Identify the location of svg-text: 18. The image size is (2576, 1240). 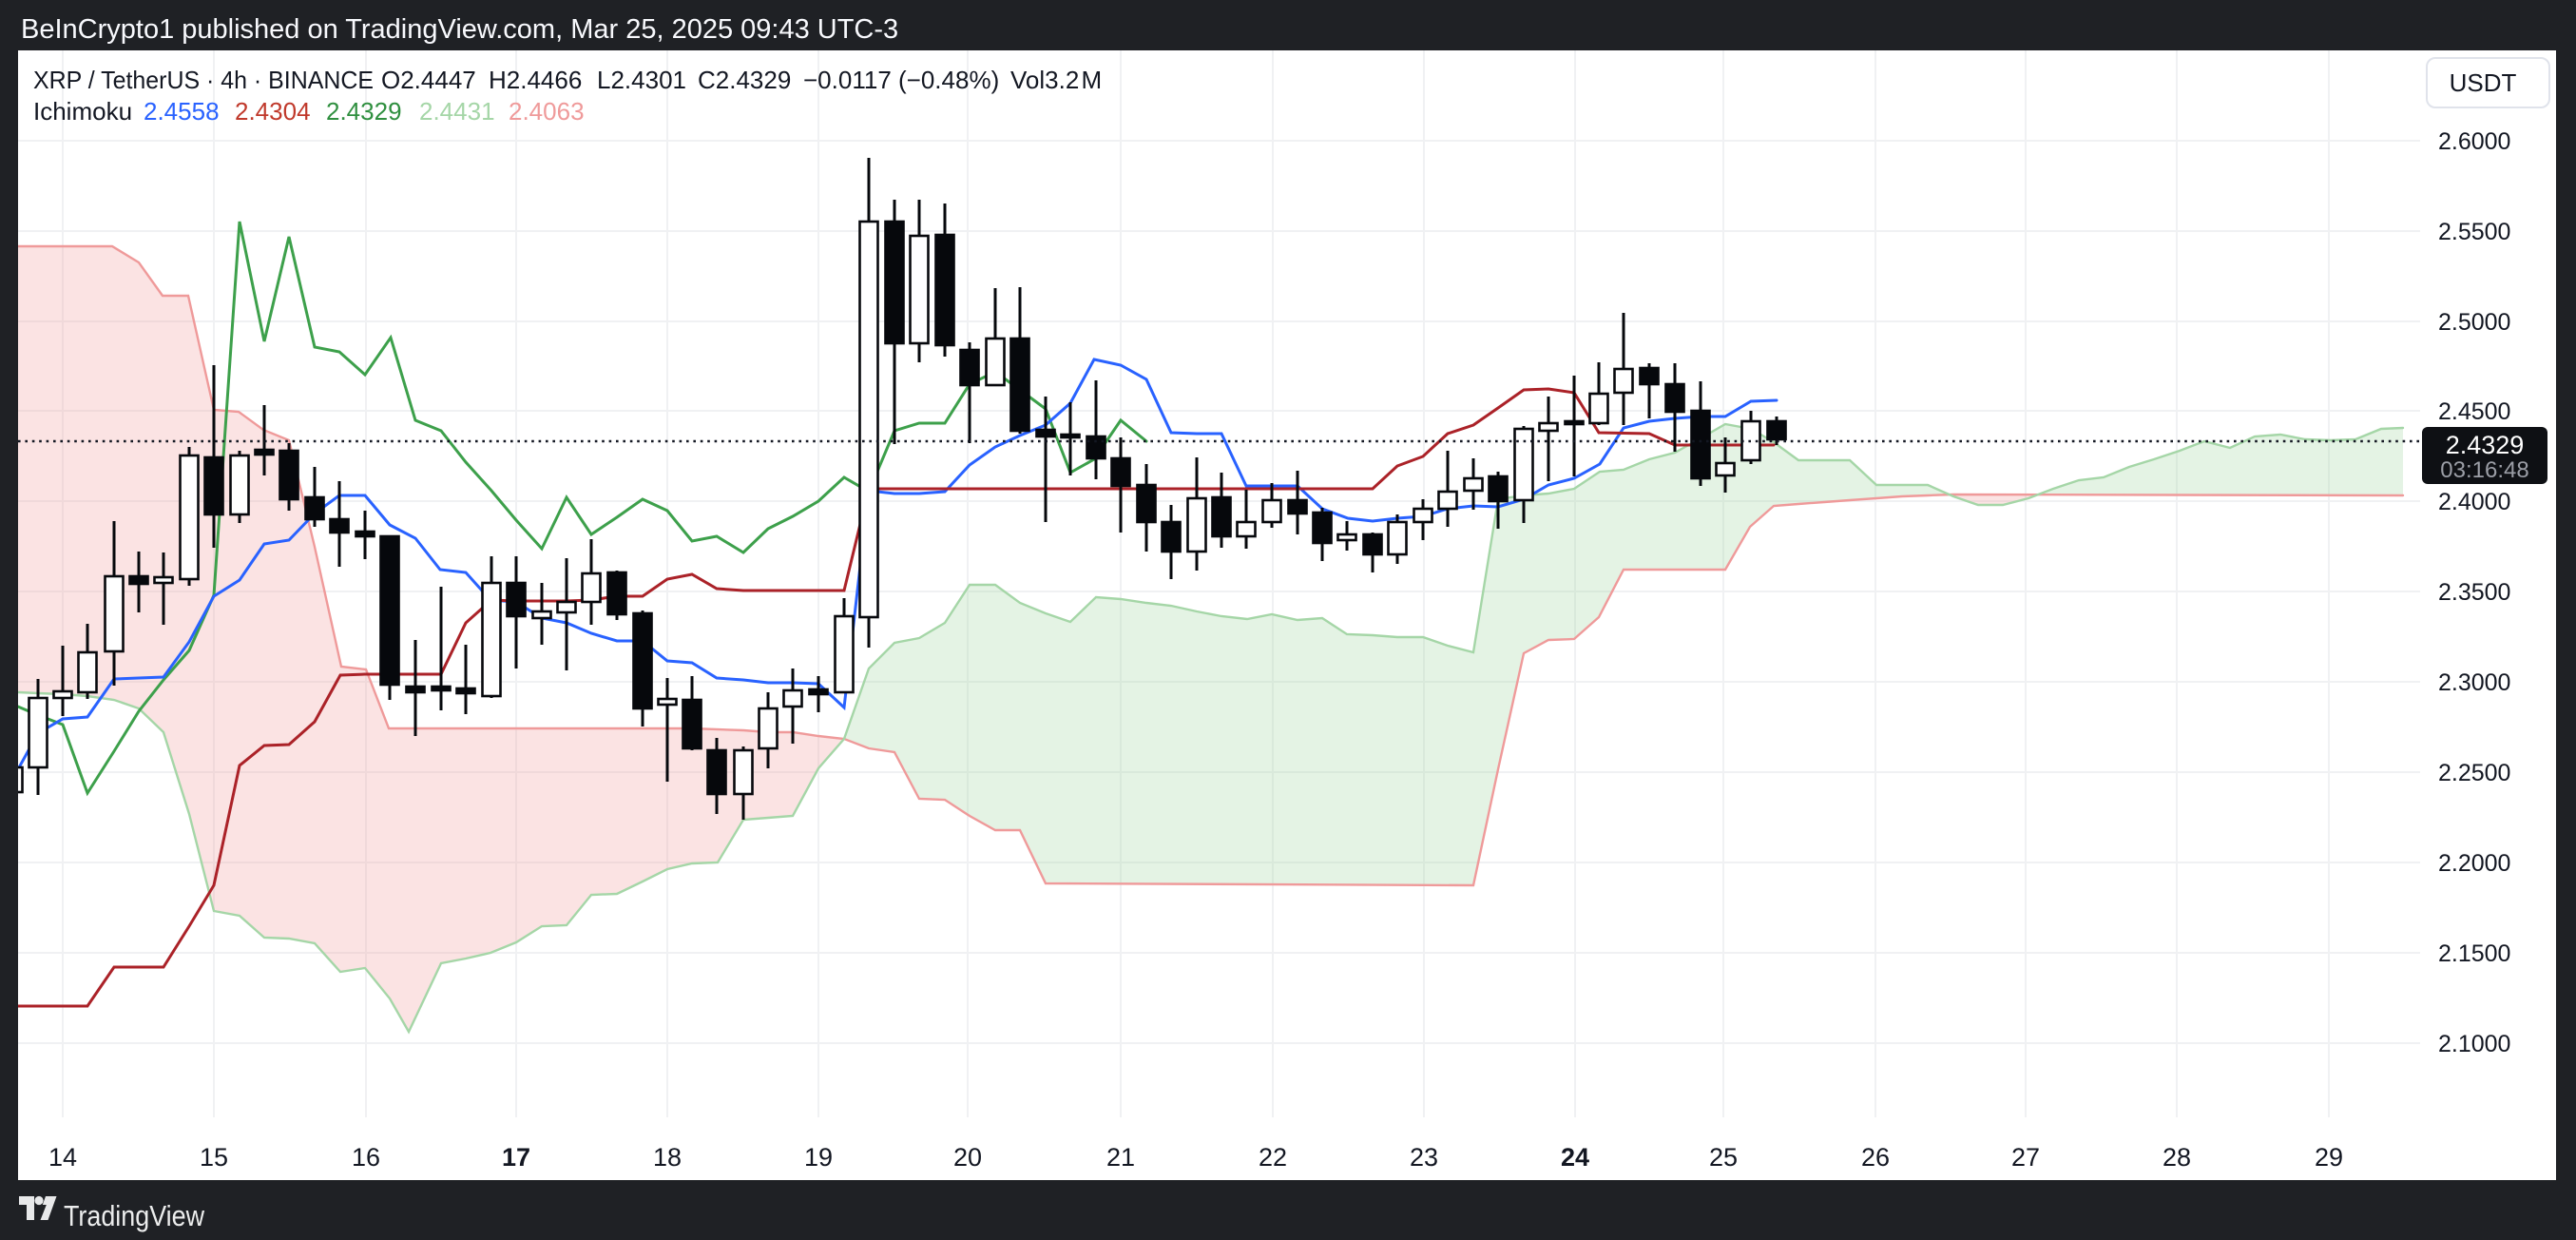
(667, 1157).